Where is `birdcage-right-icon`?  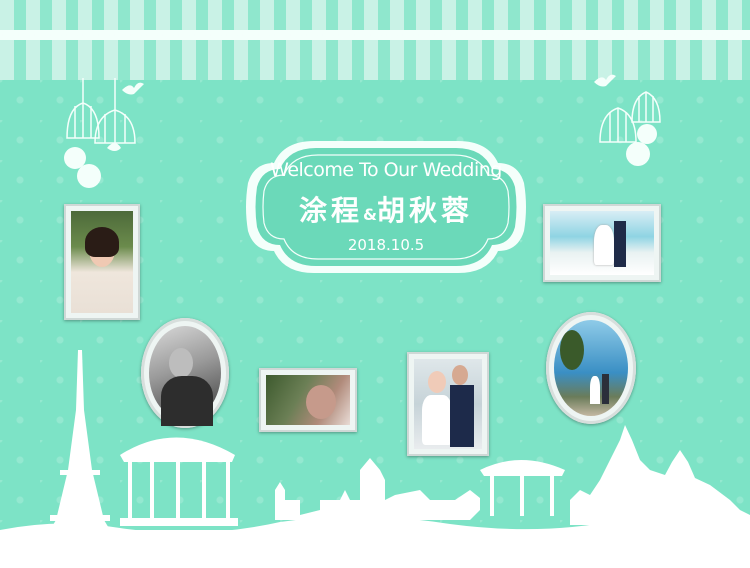
birdcage-right-icon is located at coordinates (627, 120).